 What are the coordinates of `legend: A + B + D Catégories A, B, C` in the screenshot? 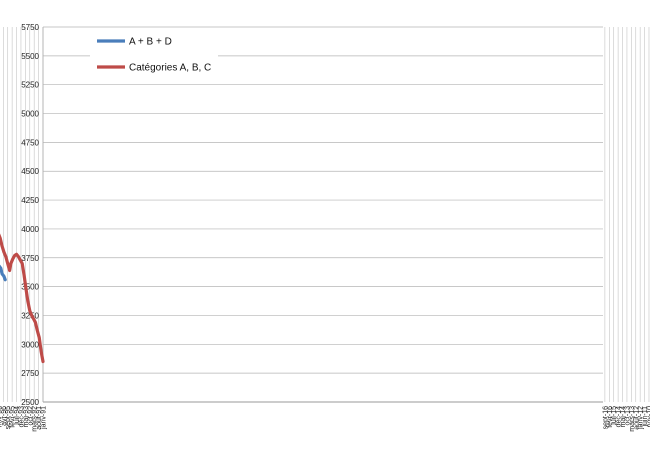 It's located at (154, 55).